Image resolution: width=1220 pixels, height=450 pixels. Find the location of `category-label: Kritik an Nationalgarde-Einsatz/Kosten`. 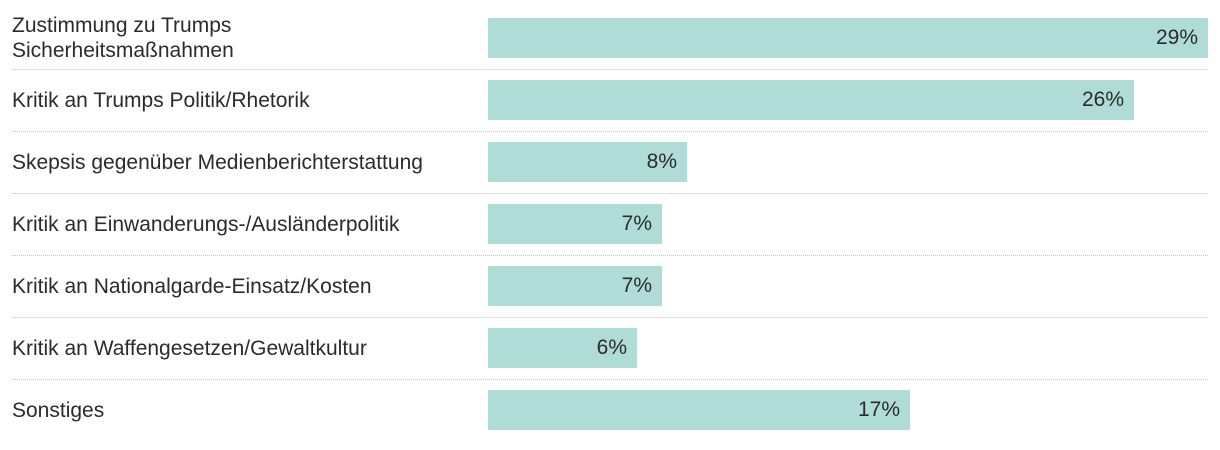

category-label: Kritik an Nationalgarde-Einsatz/Kosten is located at coordinates (192, 286).